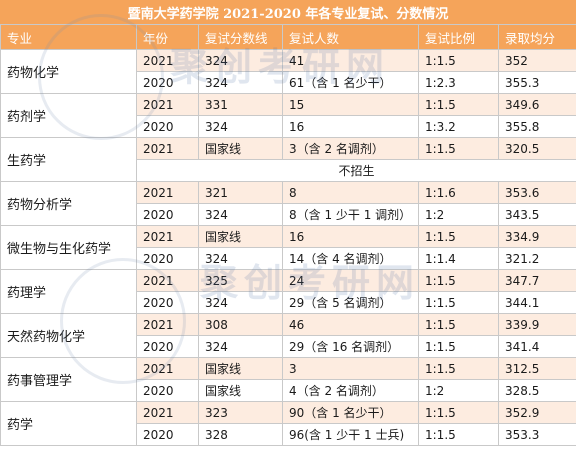 This screenshot has width=576, height=450. I want to click on header-avg: 录取均分, so click(537, 37).